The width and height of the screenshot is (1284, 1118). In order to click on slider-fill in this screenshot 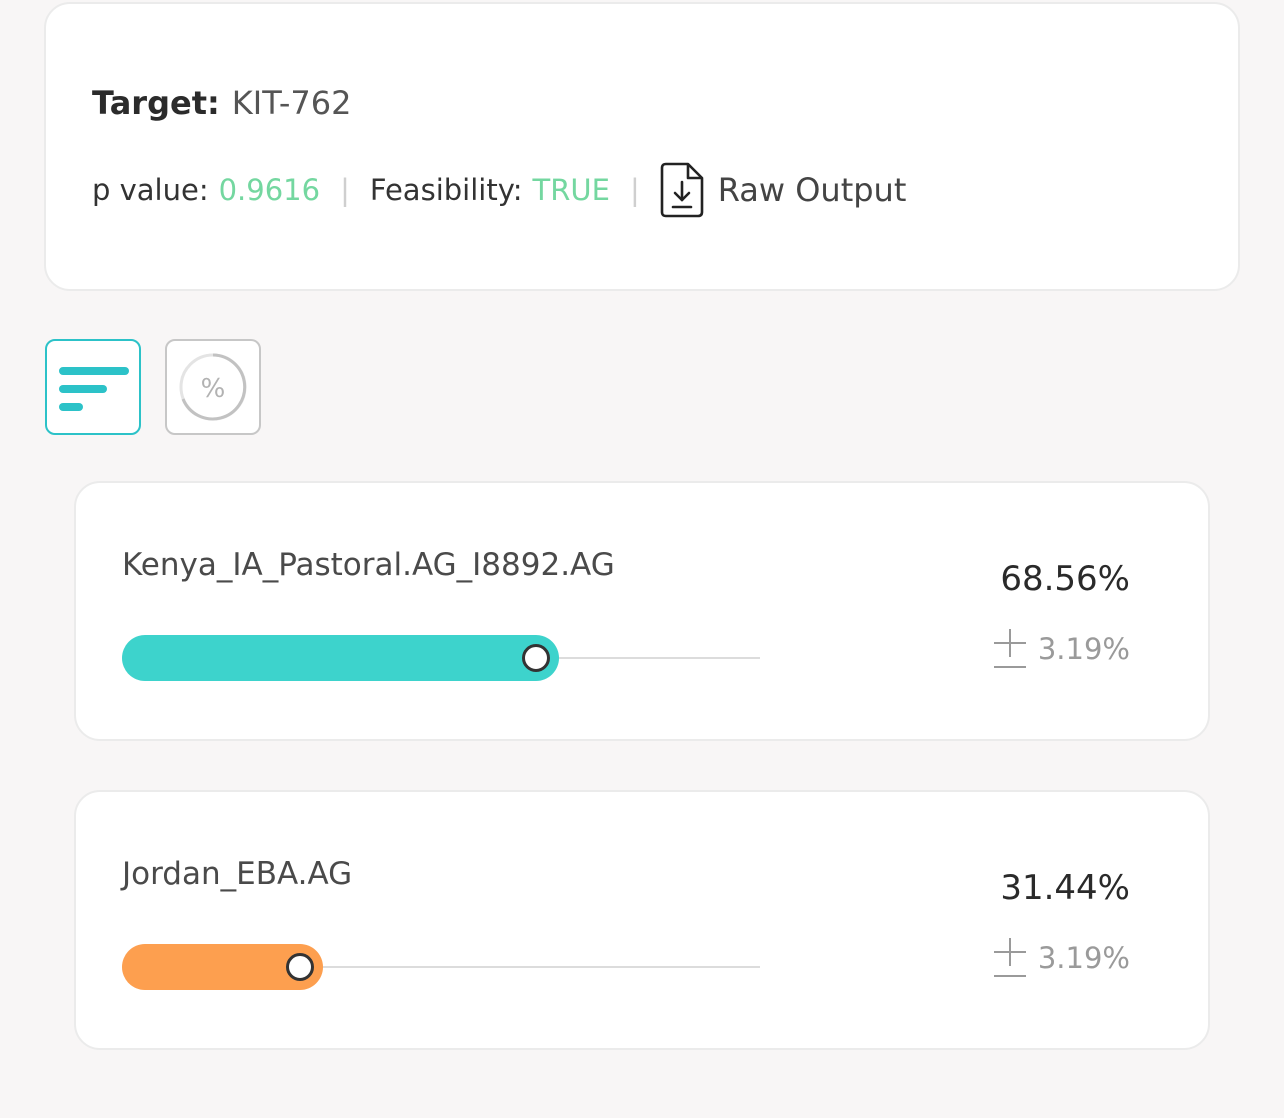, I will do `click(340, 658)`.